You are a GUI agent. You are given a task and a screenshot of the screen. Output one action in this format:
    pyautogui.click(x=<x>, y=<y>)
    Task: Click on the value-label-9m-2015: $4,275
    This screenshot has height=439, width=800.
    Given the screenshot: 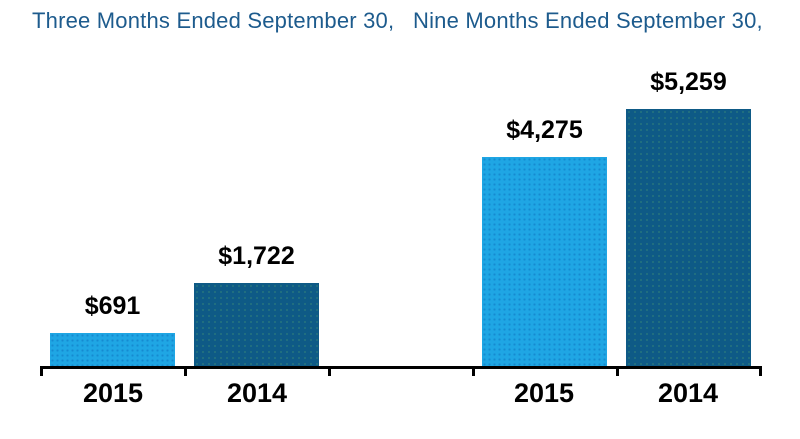 What is the action you would take?
    pyautogui.click(x=544, y=130)
    